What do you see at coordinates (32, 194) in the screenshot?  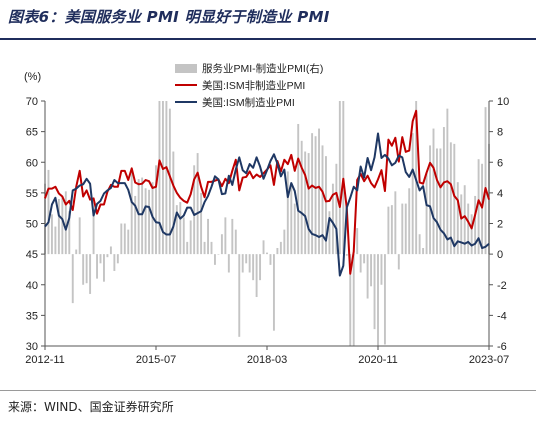 I see `left-tick-label: 55` at bounding box center [32, 194].